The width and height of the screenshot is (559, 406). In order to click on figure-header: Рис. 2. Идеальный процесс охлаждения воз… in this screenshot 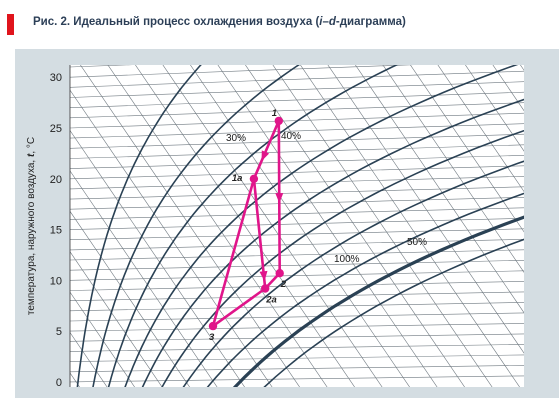, I will do `click(279, 21)`.